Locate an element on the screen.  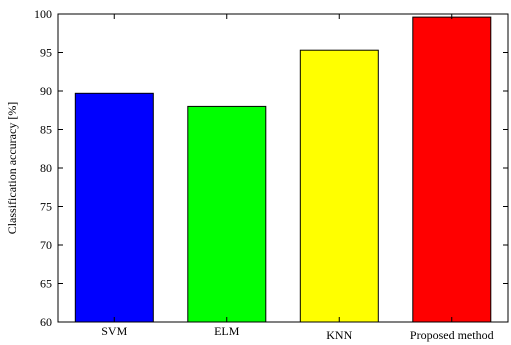
bar-proposed-method is located at coordinates (452, 169).